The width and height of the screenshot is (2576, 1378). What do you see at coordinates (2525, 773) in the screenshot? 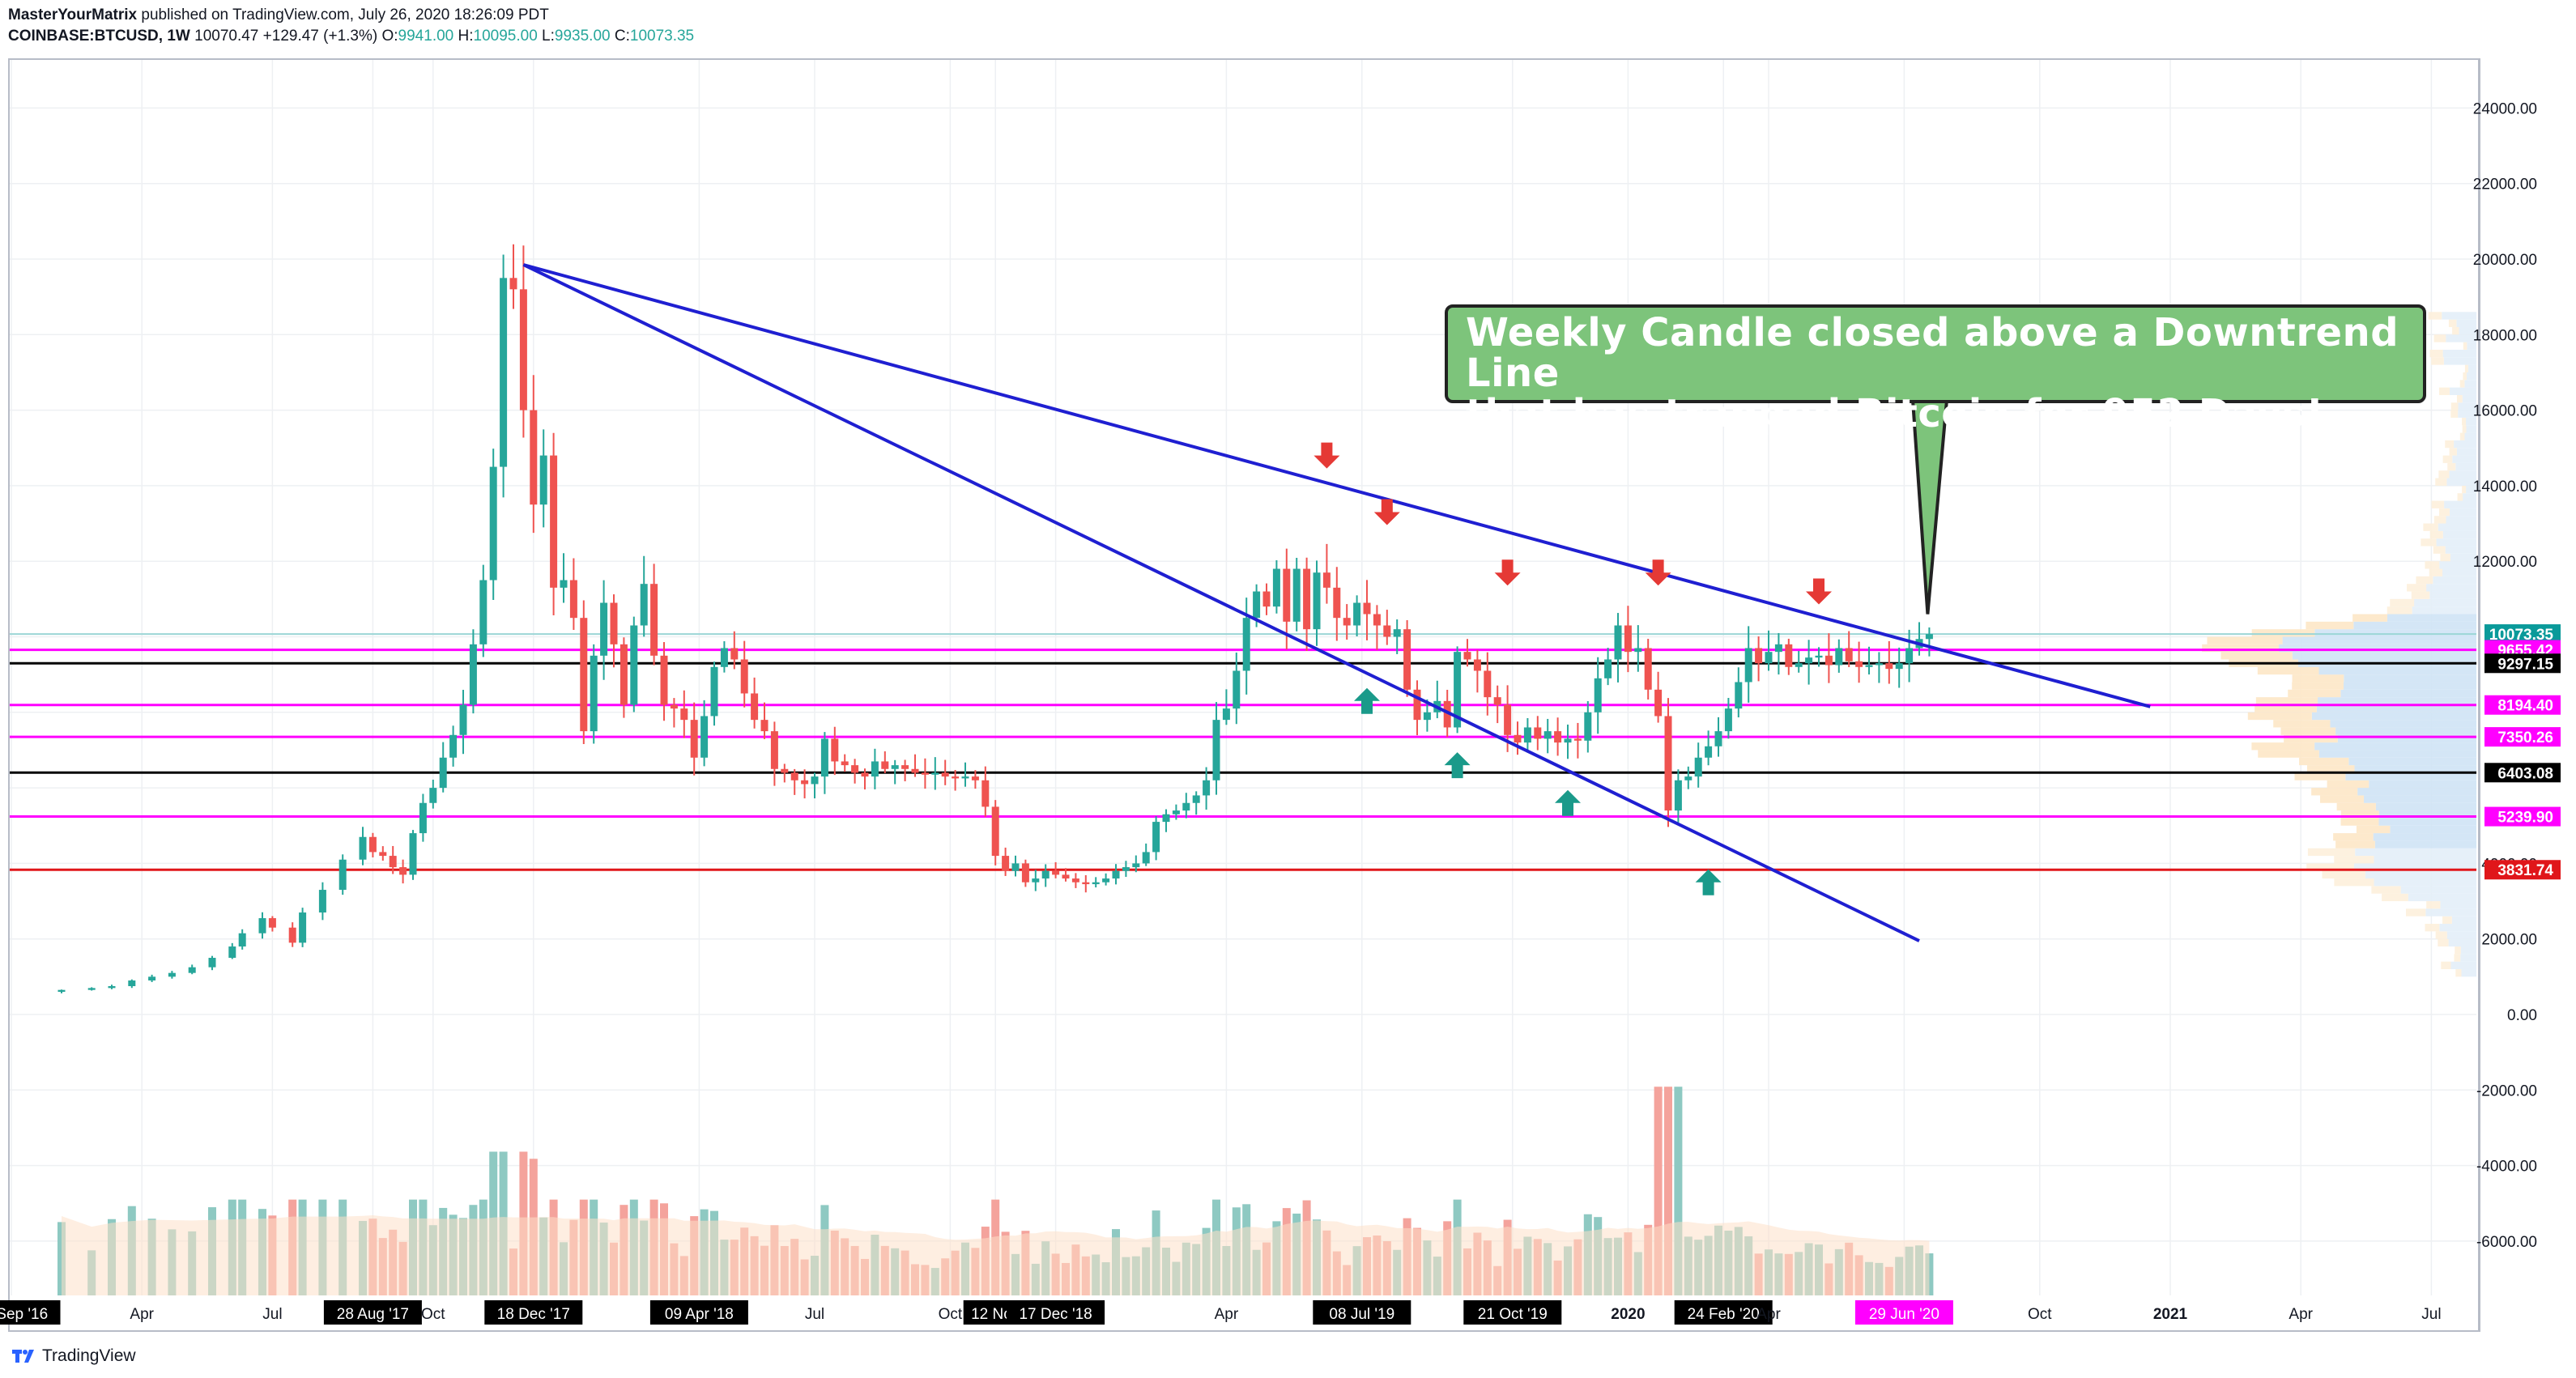
I see `price-tag-label: 6403.08` at bounding box center [2525, 773].